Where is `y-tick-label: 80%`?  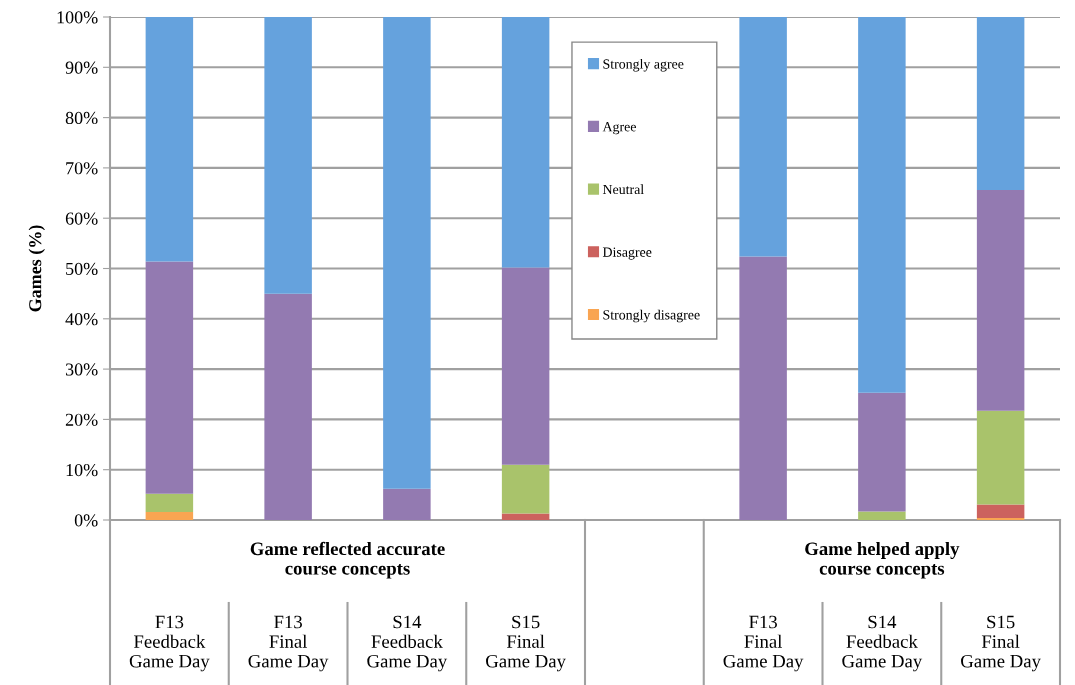
y-tick-label: 80% is located at coordinates (81, 118).